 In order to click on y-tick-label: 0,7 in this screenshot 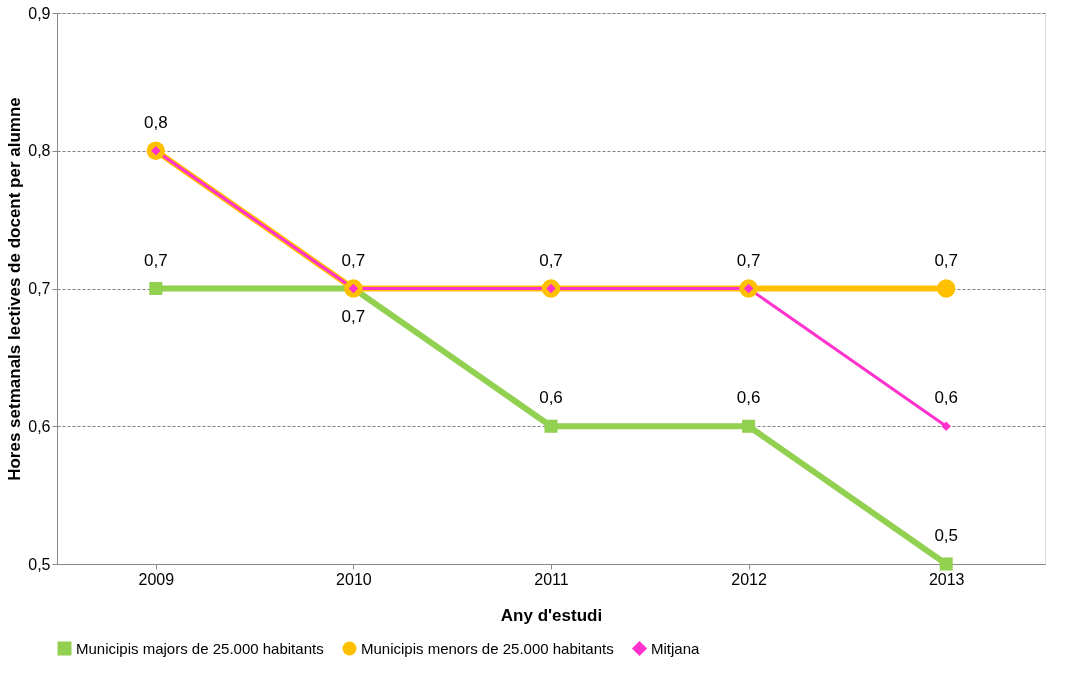, I will do `click(39, 288)`.